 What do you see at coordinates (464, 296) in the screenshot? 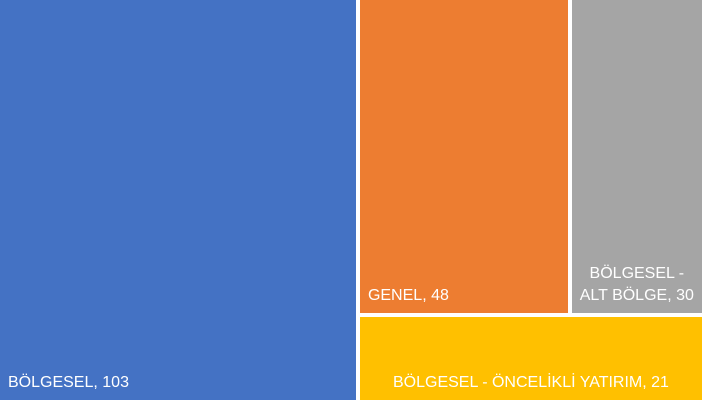
I see `data-label: GENEL, 48` at bounding box center [464, 296].